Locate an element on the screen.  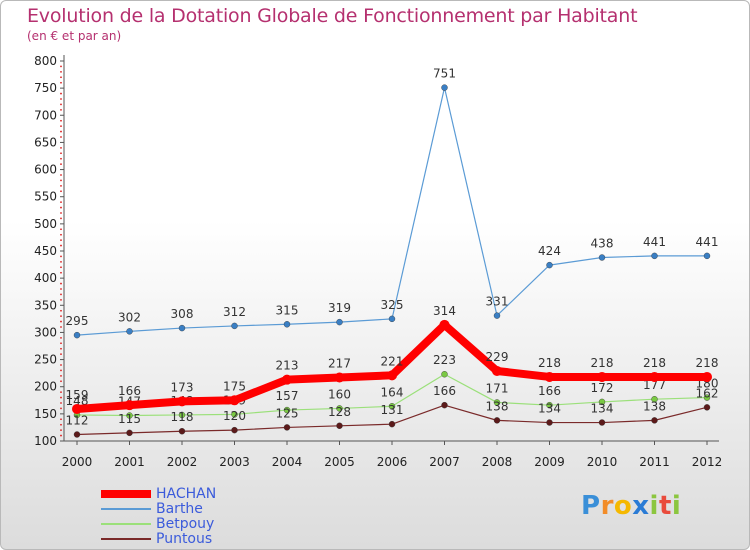
logo-letter: i is located at coordinates (676, 506).